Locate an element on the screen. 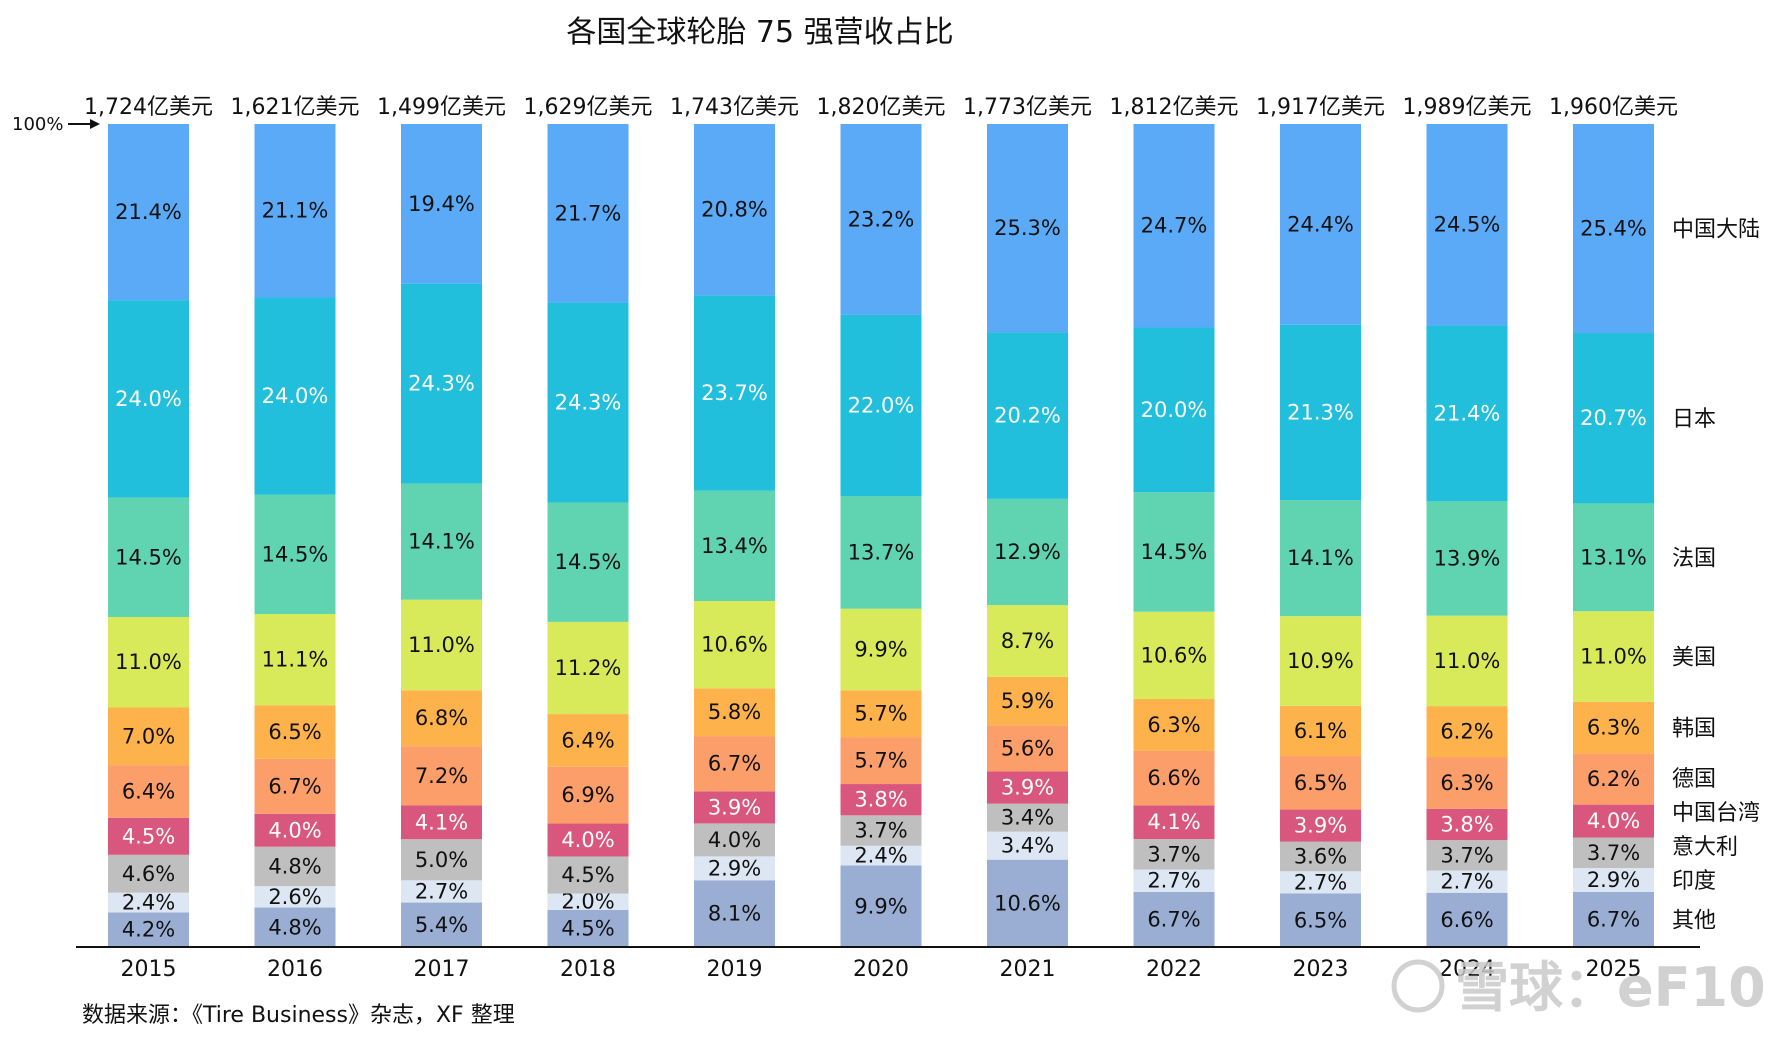 The height and width of the screenshot is (1040, 1774). data-label-2017-8: 24.3% is located at coordinates (441, 384).